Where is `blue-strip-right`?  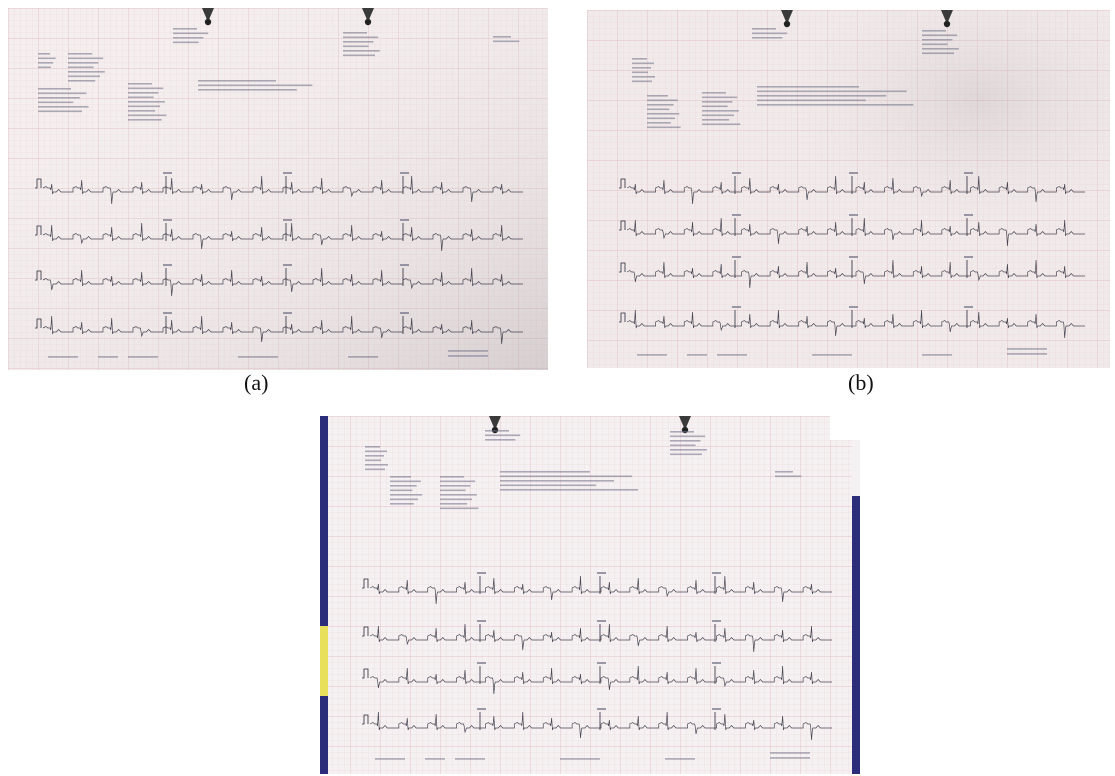 blue-strip-right is located at coordinates (856, 635).